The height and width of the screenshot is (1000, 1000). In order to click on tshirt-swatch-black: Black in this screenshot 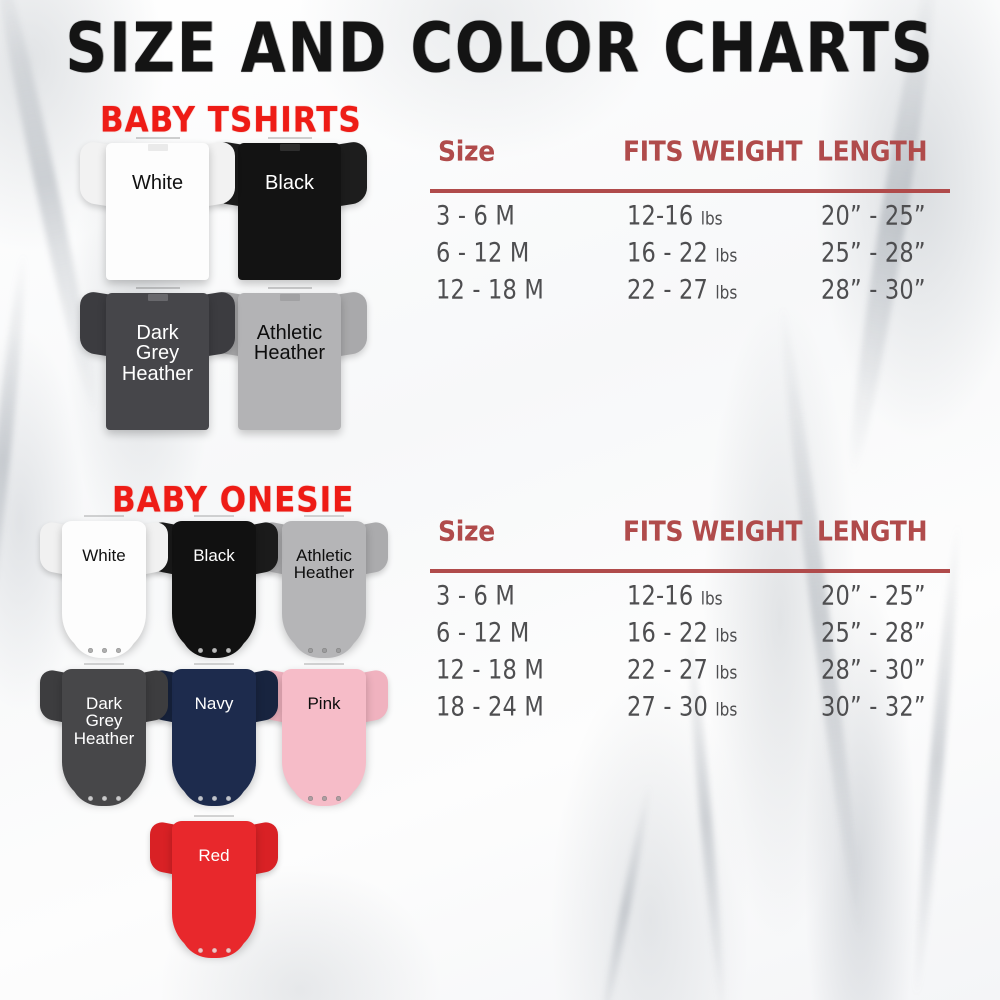, I will do `click(289, 207)`.